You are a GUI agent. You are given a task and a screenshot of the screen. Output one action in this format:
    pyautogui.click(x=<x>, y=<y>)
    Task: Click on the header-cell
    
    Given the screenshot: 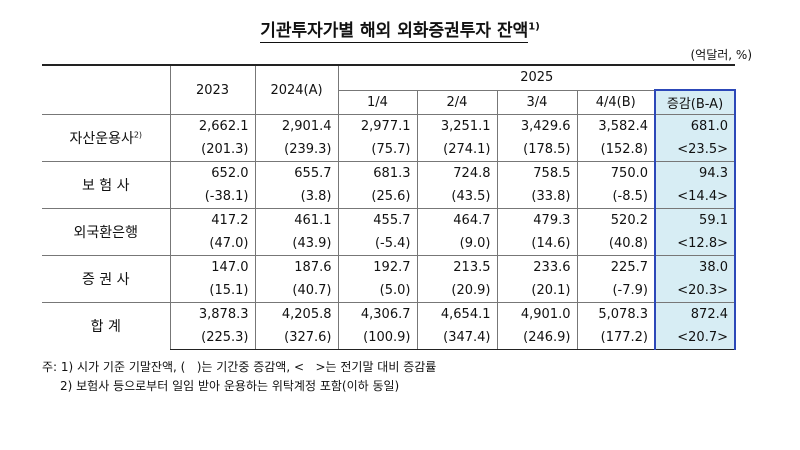 What is the action you would take?
    pyautogui.click(x=106, y=89)
    